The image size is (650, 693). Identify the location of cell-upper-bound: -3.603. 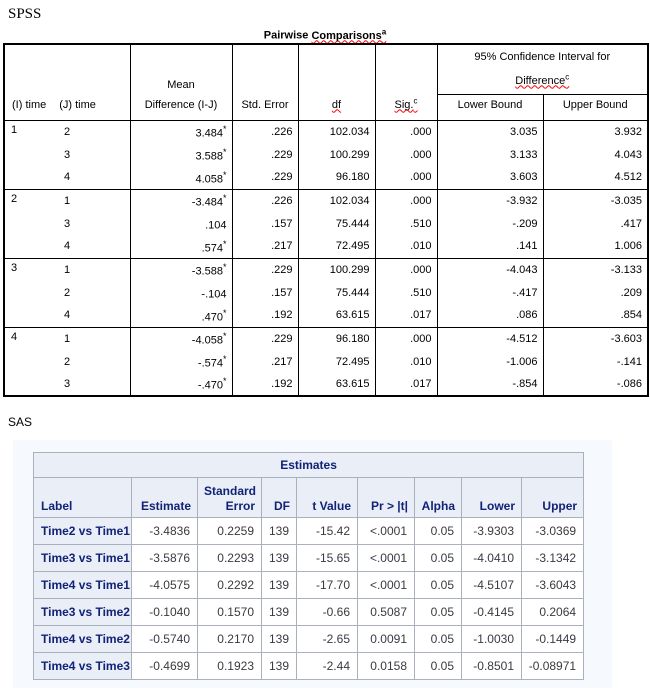
(595, 338).